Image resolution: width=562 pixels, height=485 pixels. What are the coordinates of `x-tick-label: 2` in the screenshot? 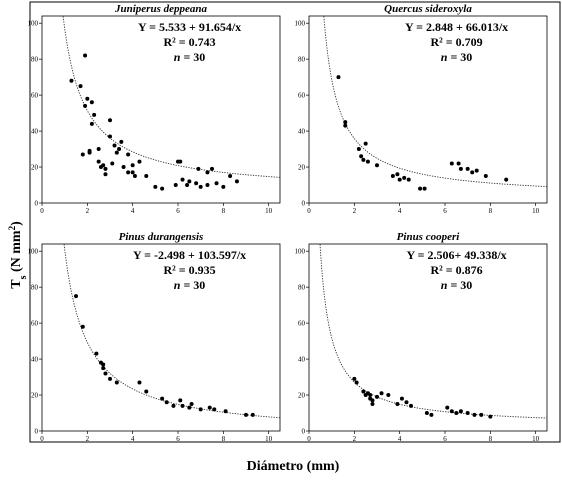 It's located at (88, 211).